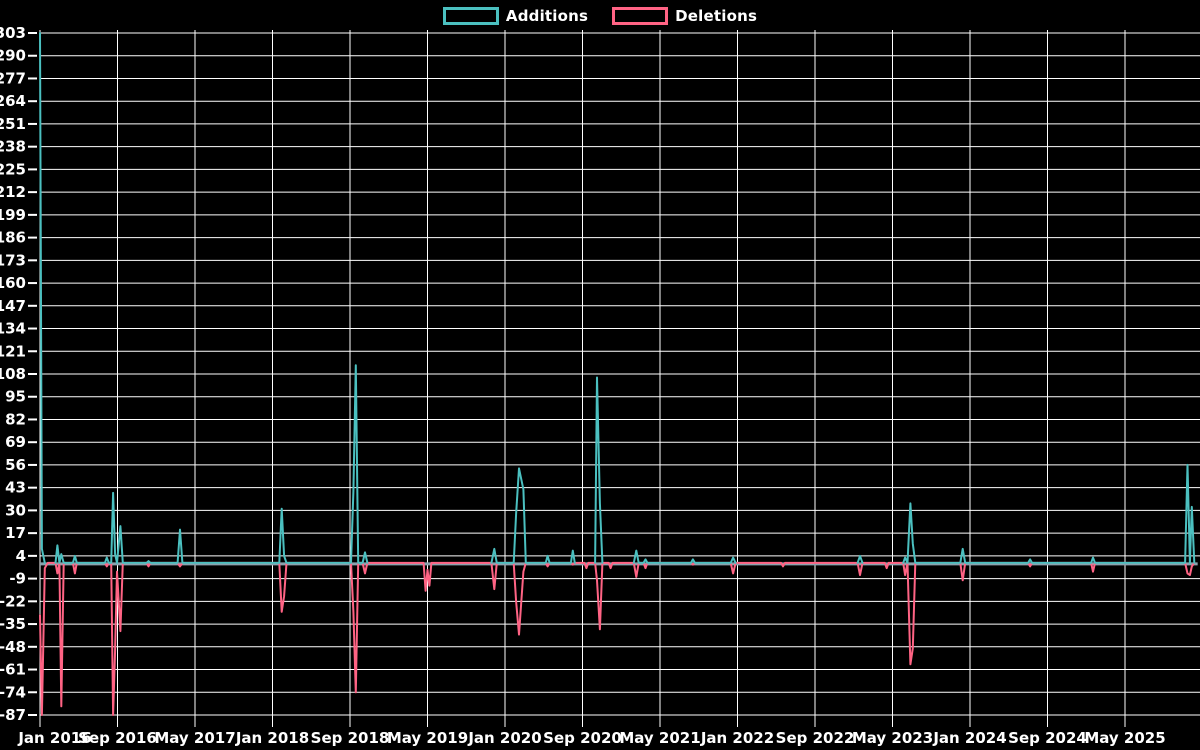  I want to click on chart-legend: Additions Deletions, so click(600, 16).